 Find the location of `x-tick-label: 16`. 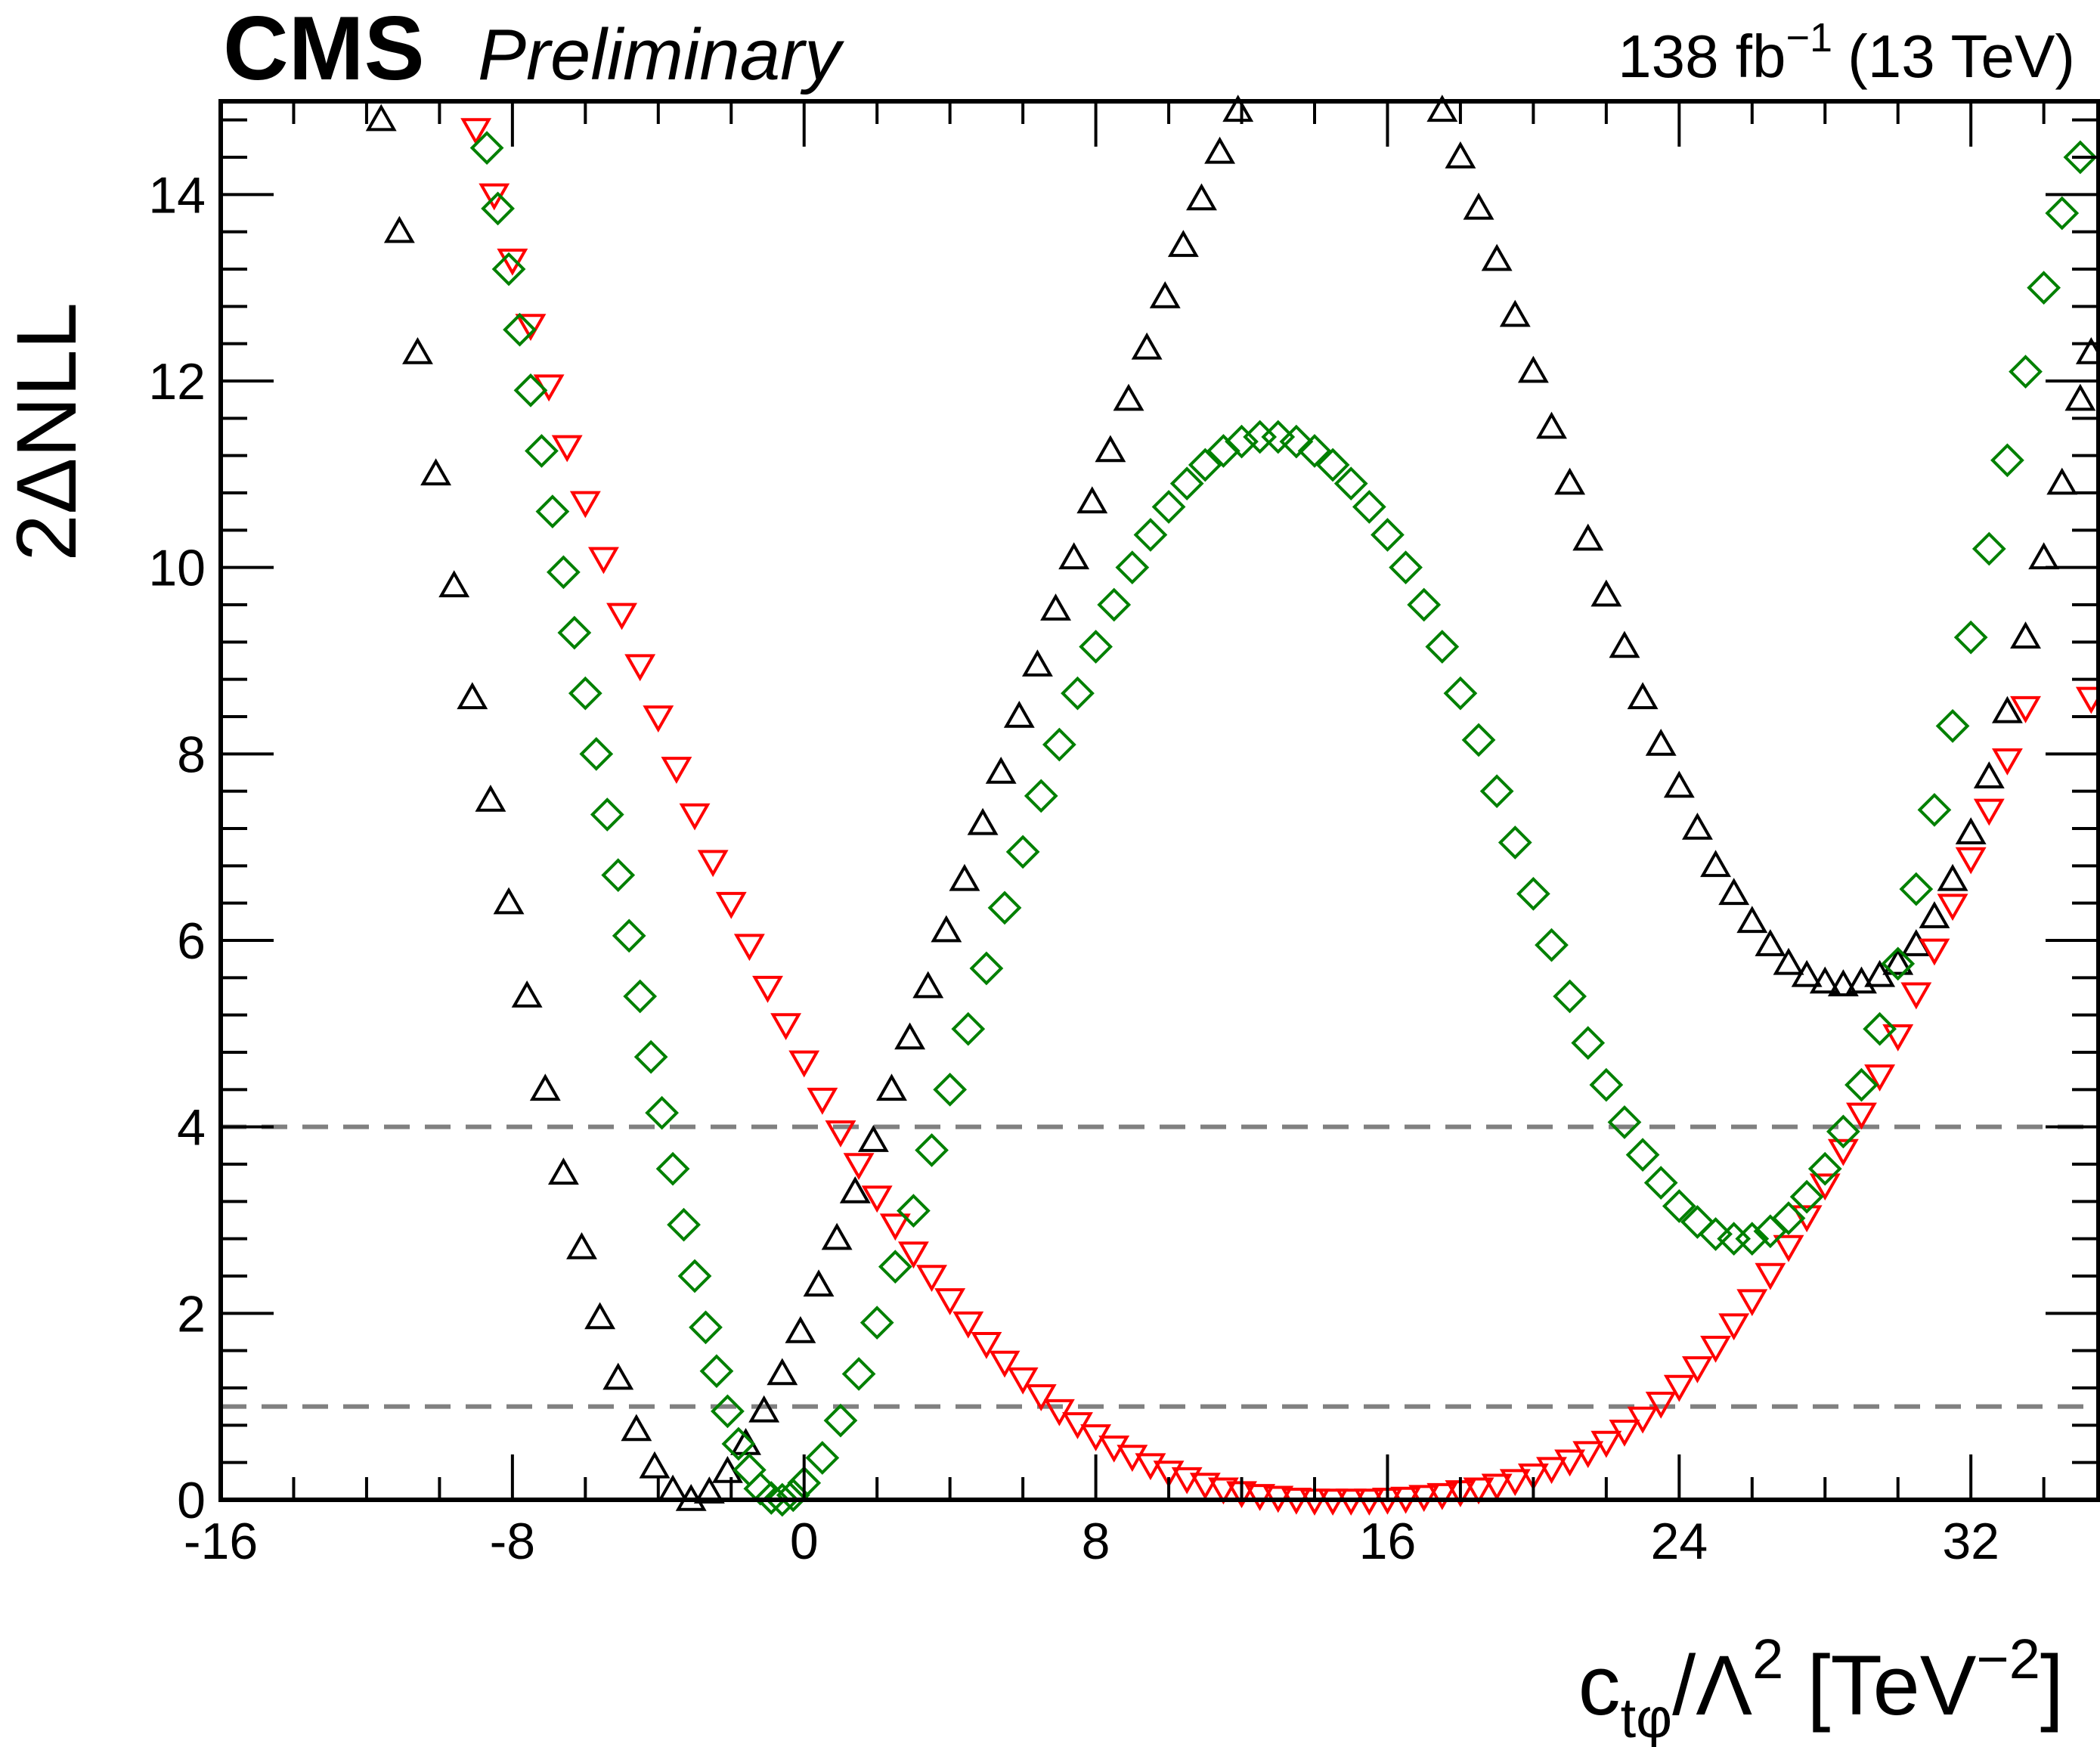

x-tick-label: 16 is located at coordinates (1388, 1541).